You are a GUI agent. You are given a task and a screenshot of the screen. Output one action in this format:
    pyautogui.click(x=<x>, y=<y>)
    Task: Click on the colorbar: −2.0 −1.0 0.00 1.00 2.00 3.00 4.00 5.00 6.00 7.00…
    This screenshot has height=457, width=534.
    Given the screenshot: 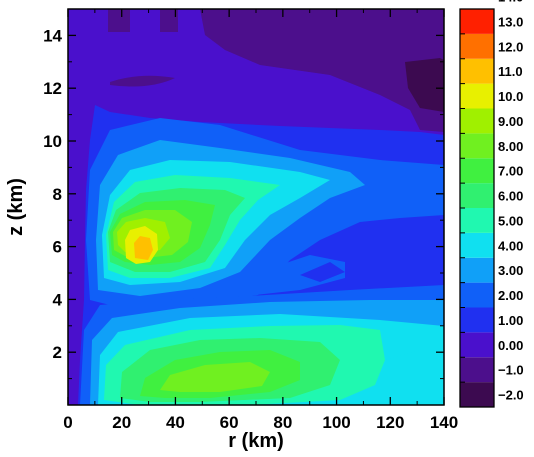 What is the action you would take?
    pyautogui.click(x=491, y=204)
    